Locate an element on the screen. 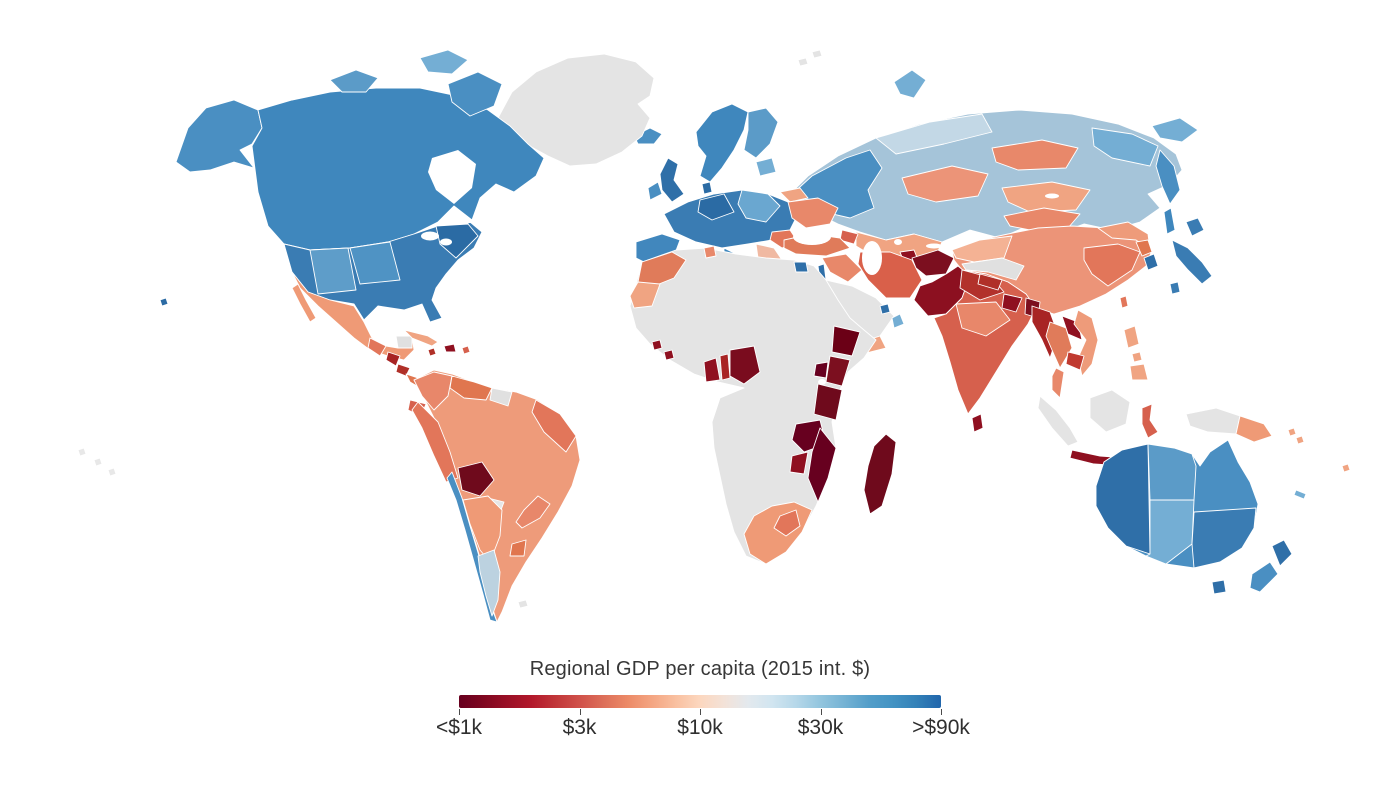  region-sumatra is located at coordinates (1058, 421).